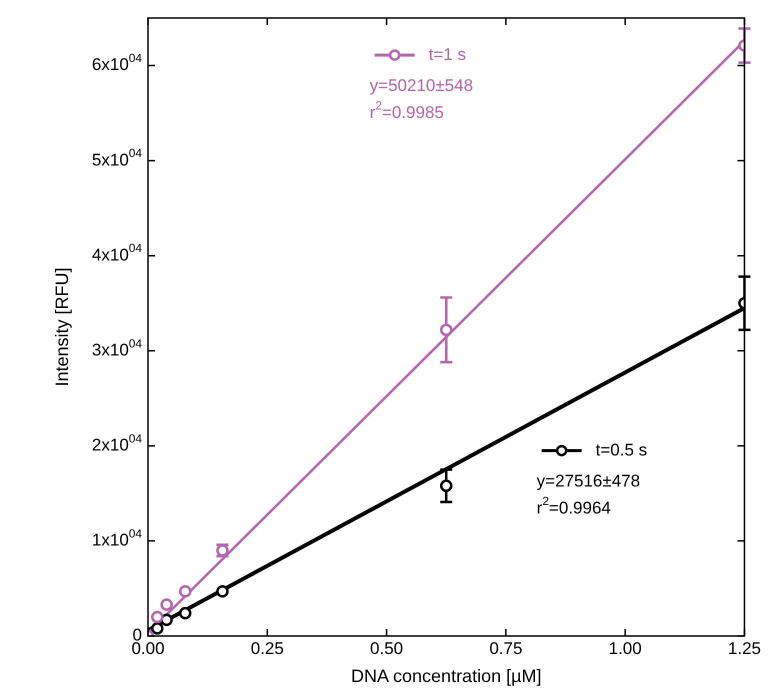  I want to click on x-tick-label: 0.50, so click(387, 648).